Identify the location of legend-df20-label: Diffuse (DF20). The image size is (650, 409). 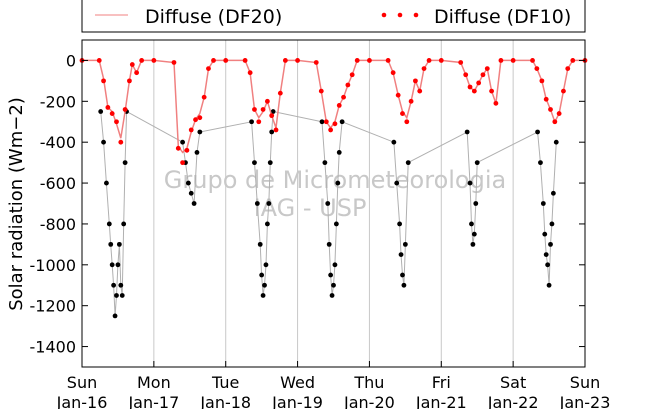
(213, 17).